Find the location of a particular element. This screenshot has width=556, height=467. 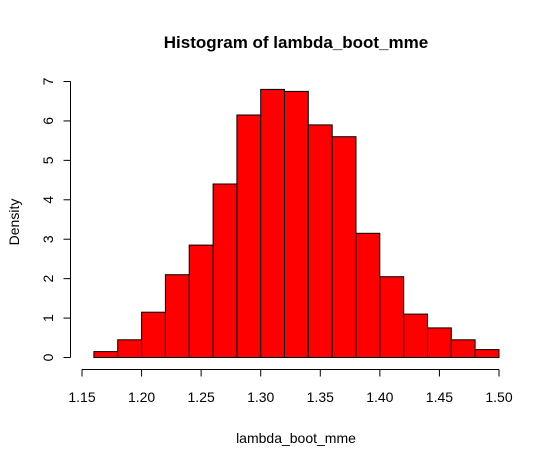

x-tick-label: 1.25 is located at coordinates (201, 397).